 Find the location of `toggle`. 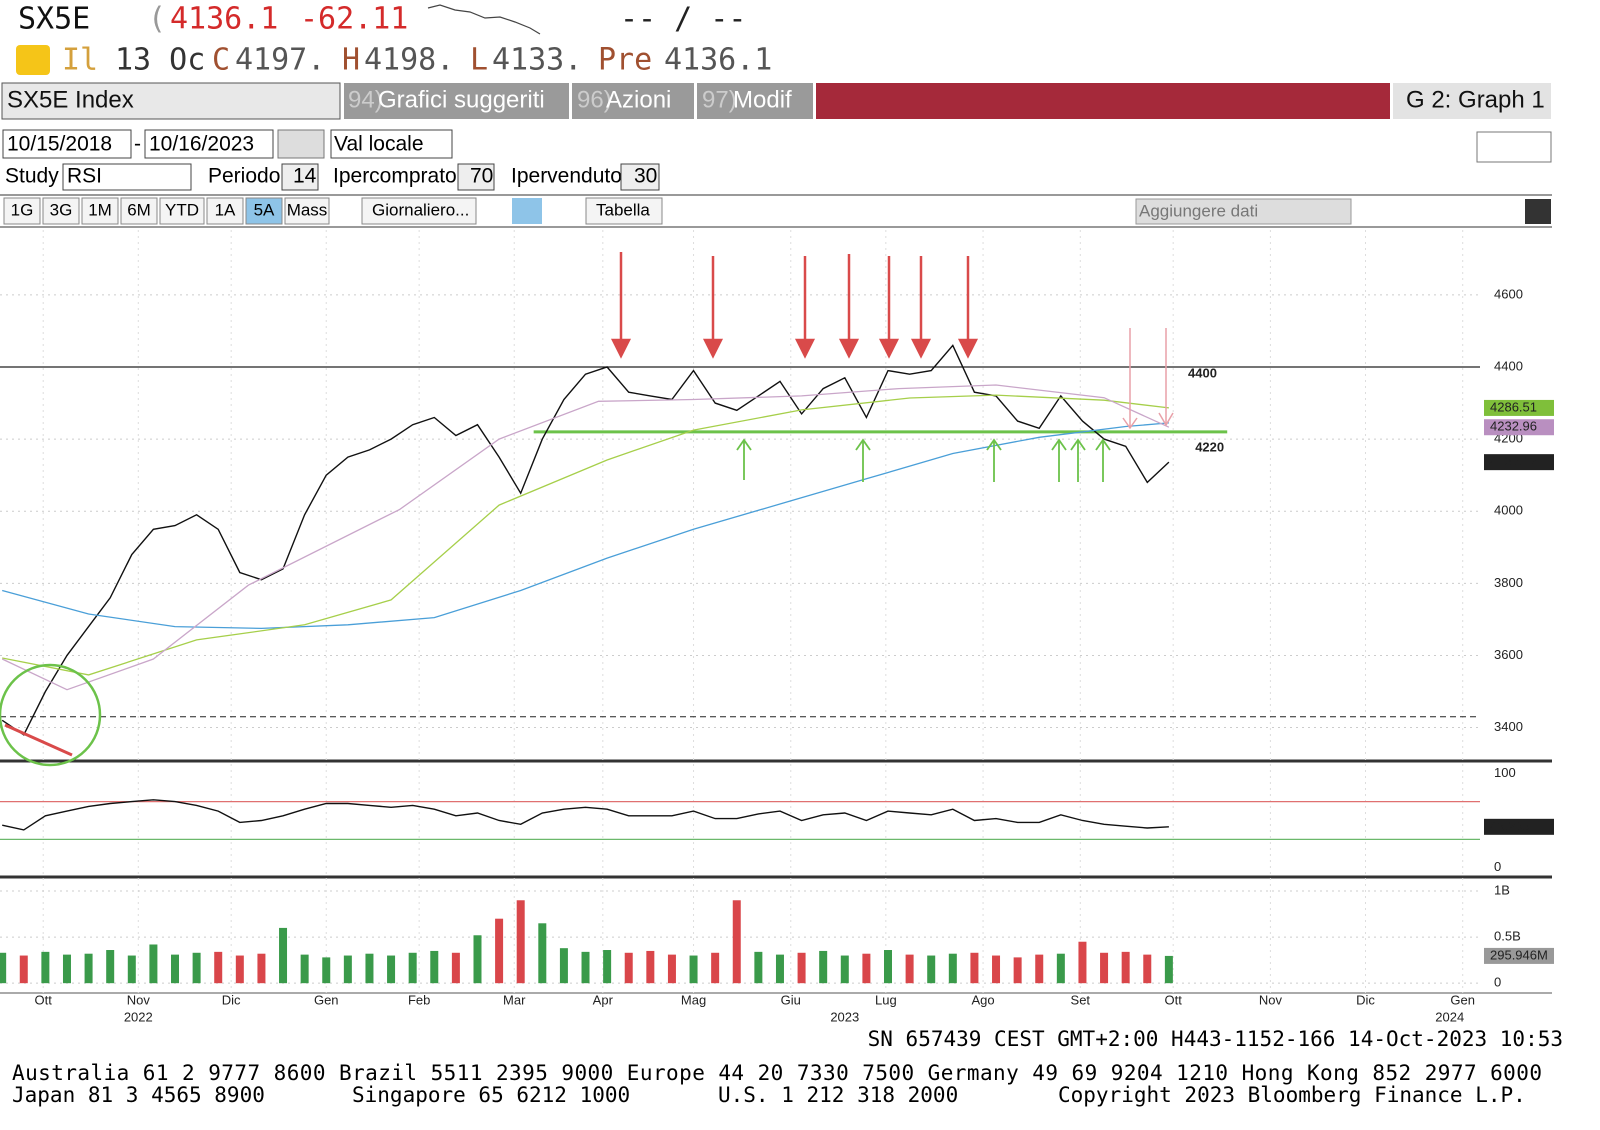

toggle is located at coordinates (527, 211).